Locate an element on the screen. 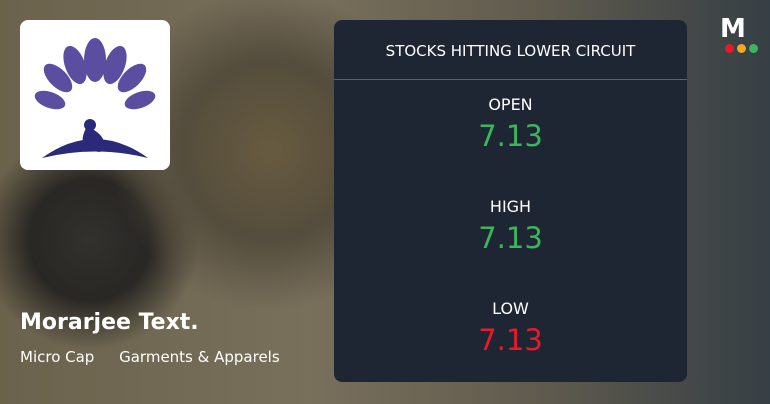 The width and height of the screenshot is (770, 404). price-label: HIGH is located at coordinates (510, 206).